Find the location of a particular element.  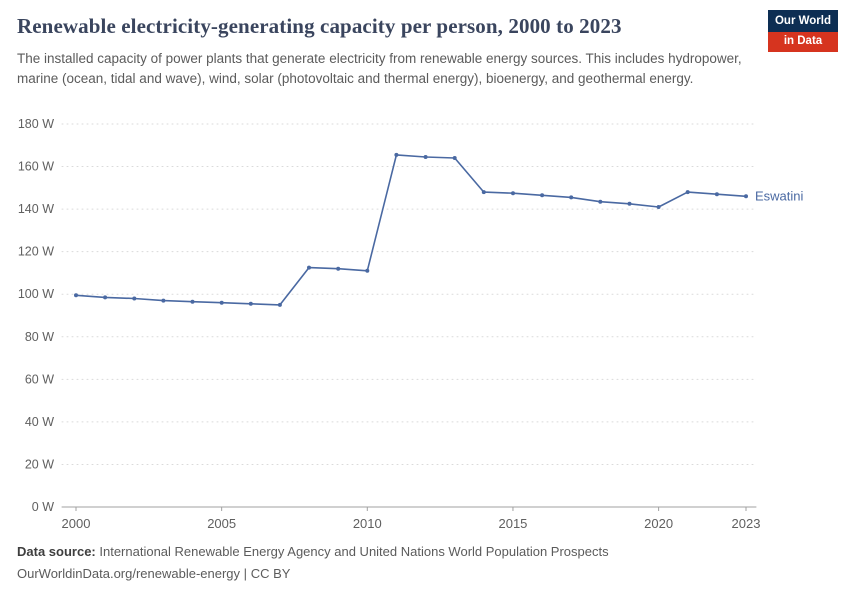

x-axis-tick-label: 2023 is located at coordinates (746, 523).